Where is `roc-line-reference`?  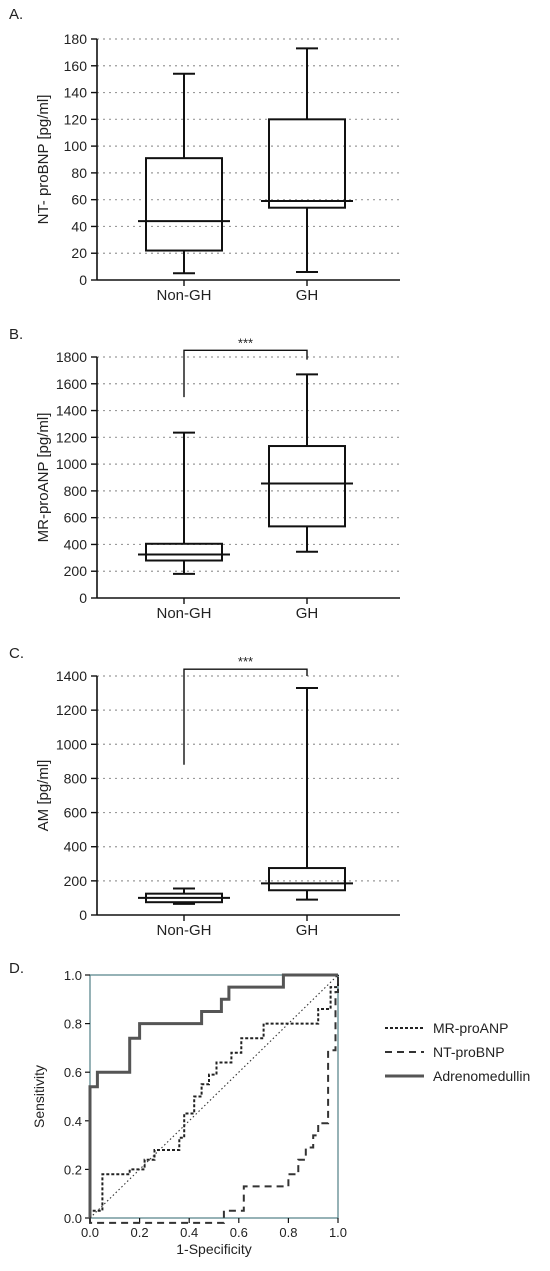 roc-line-reference is located at coordinates (214, 1096).